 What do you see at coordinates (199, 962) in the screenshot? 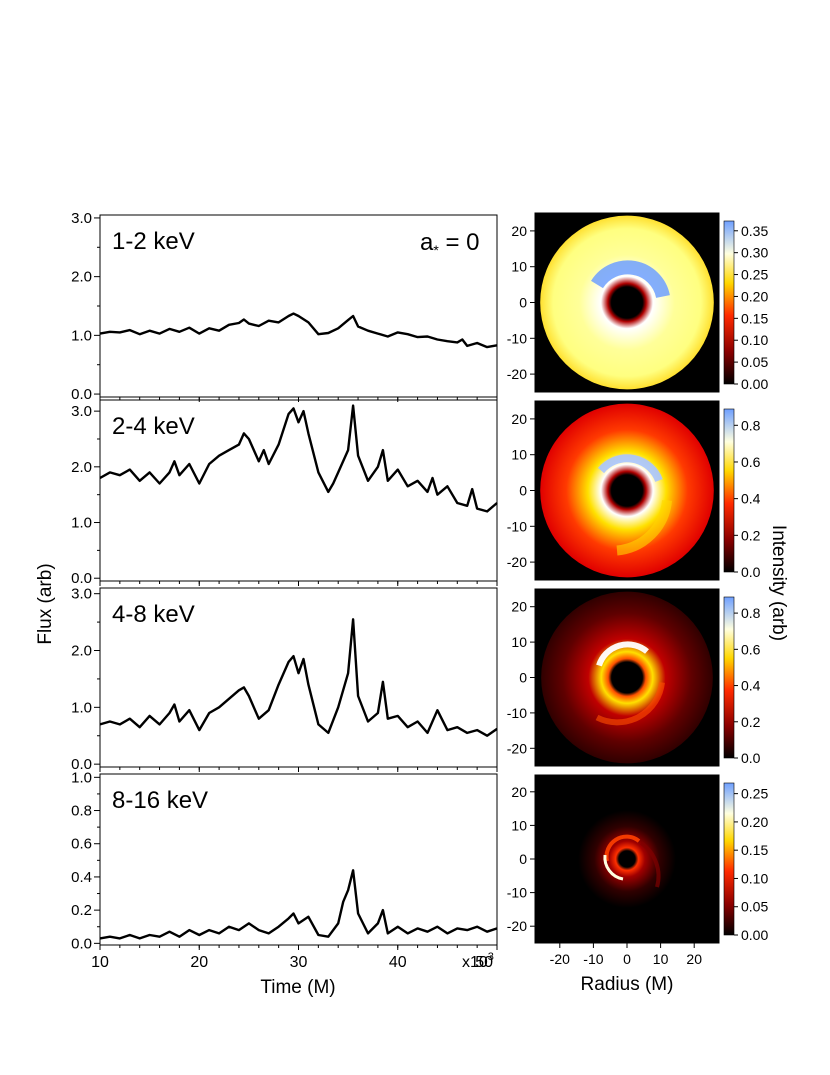
I see `x-tick-label: 20` at bounding box center [199, 962].